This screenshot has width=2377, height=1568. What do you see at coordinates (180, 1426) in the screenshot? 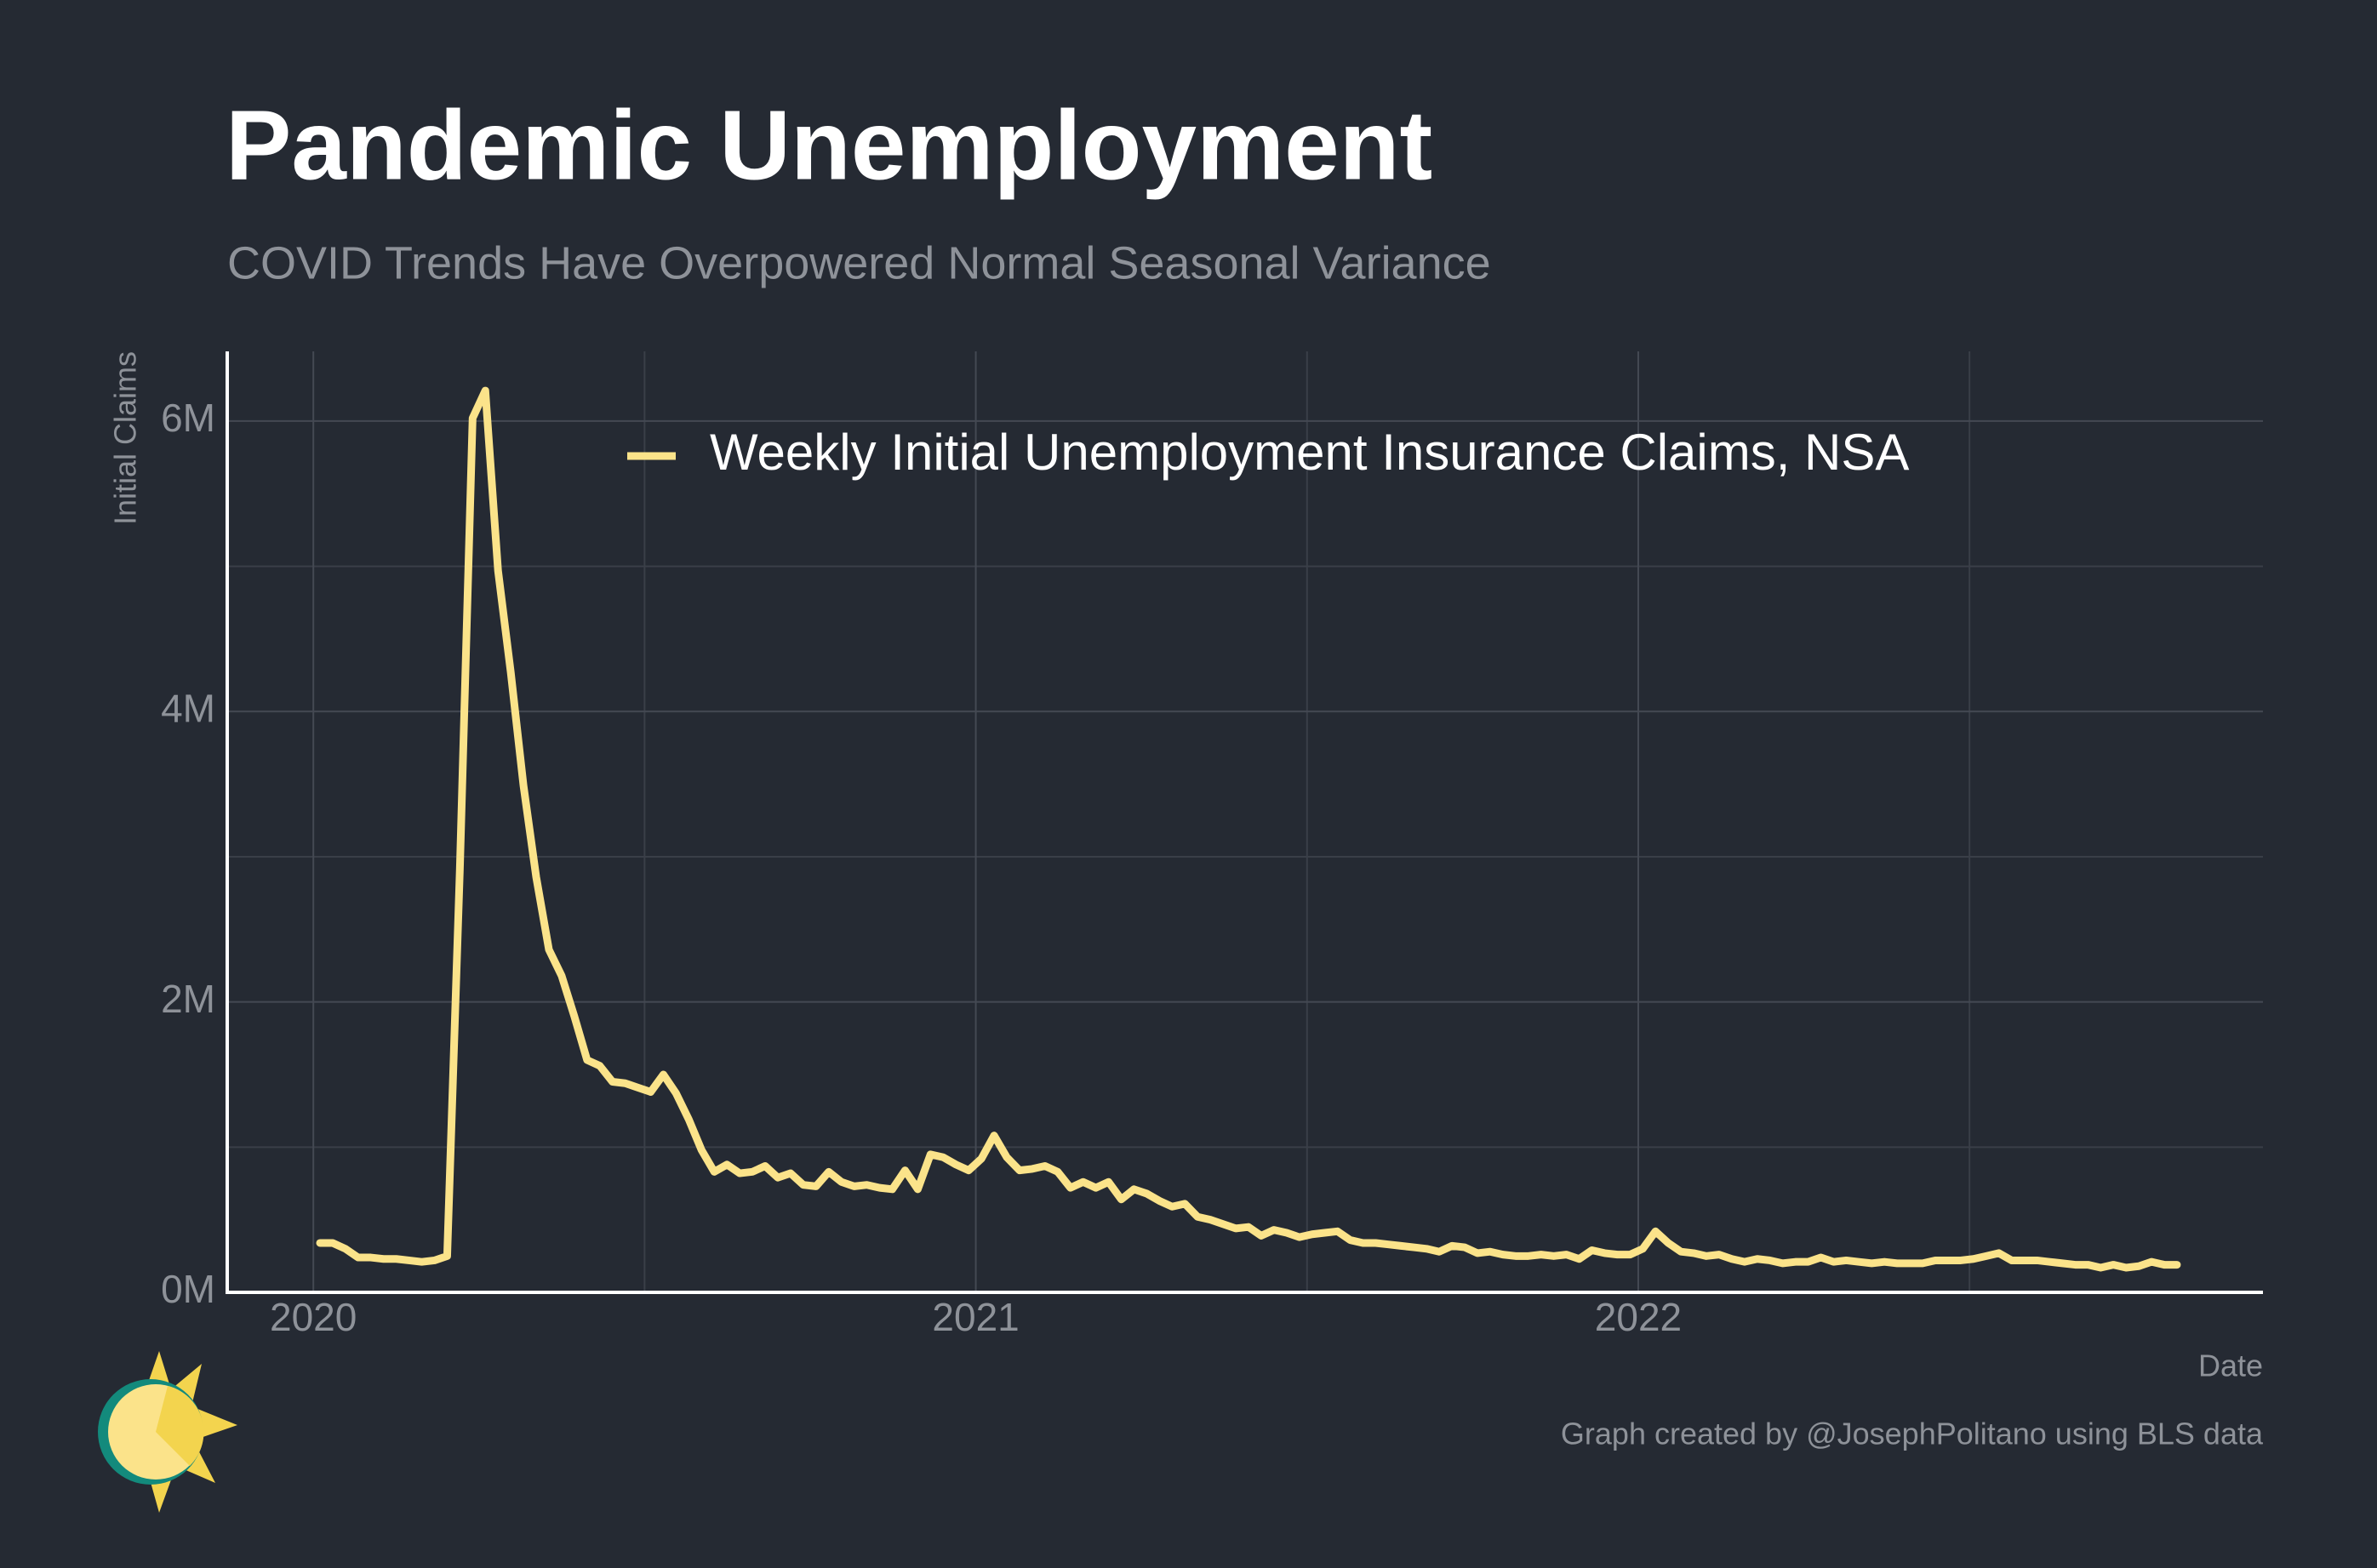
I see `logo-shade` at bounding box center [180, 1426].